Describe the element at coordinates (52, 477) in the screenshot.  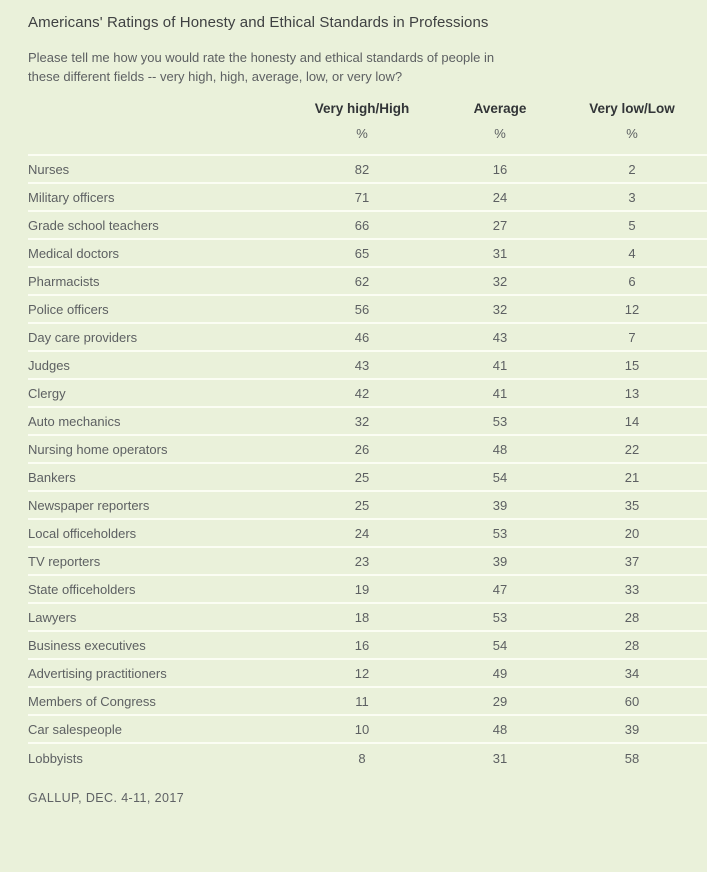
I see `profession-label: Bankers` at that location.